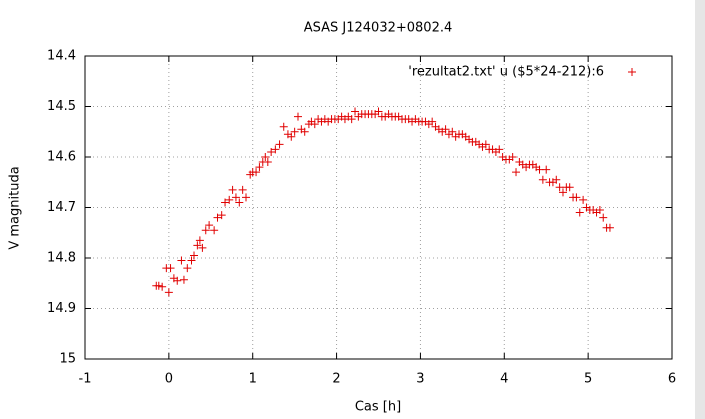  What do you see at coordinates (672, 379) in the screenshot?
I see `x-tick-label: 6` at bounding box center [672, 379].